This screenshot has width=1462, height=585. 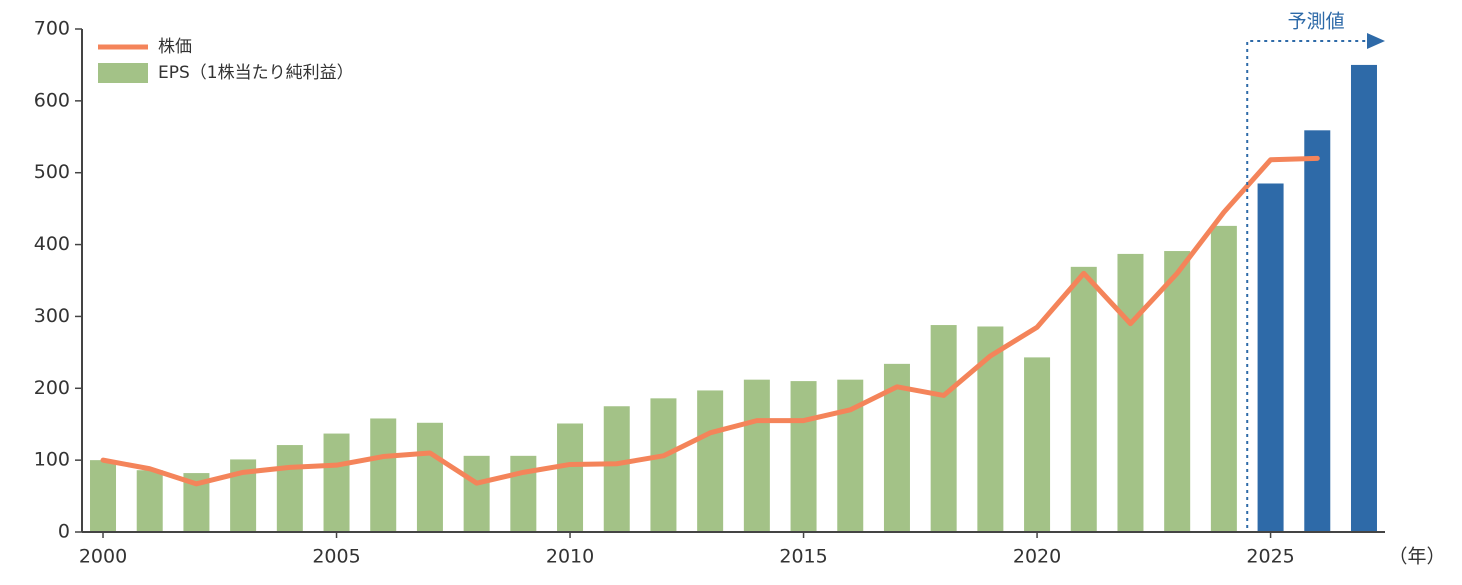 I want to click on forecast-label: 予測値, so click(x=1316, y=22).